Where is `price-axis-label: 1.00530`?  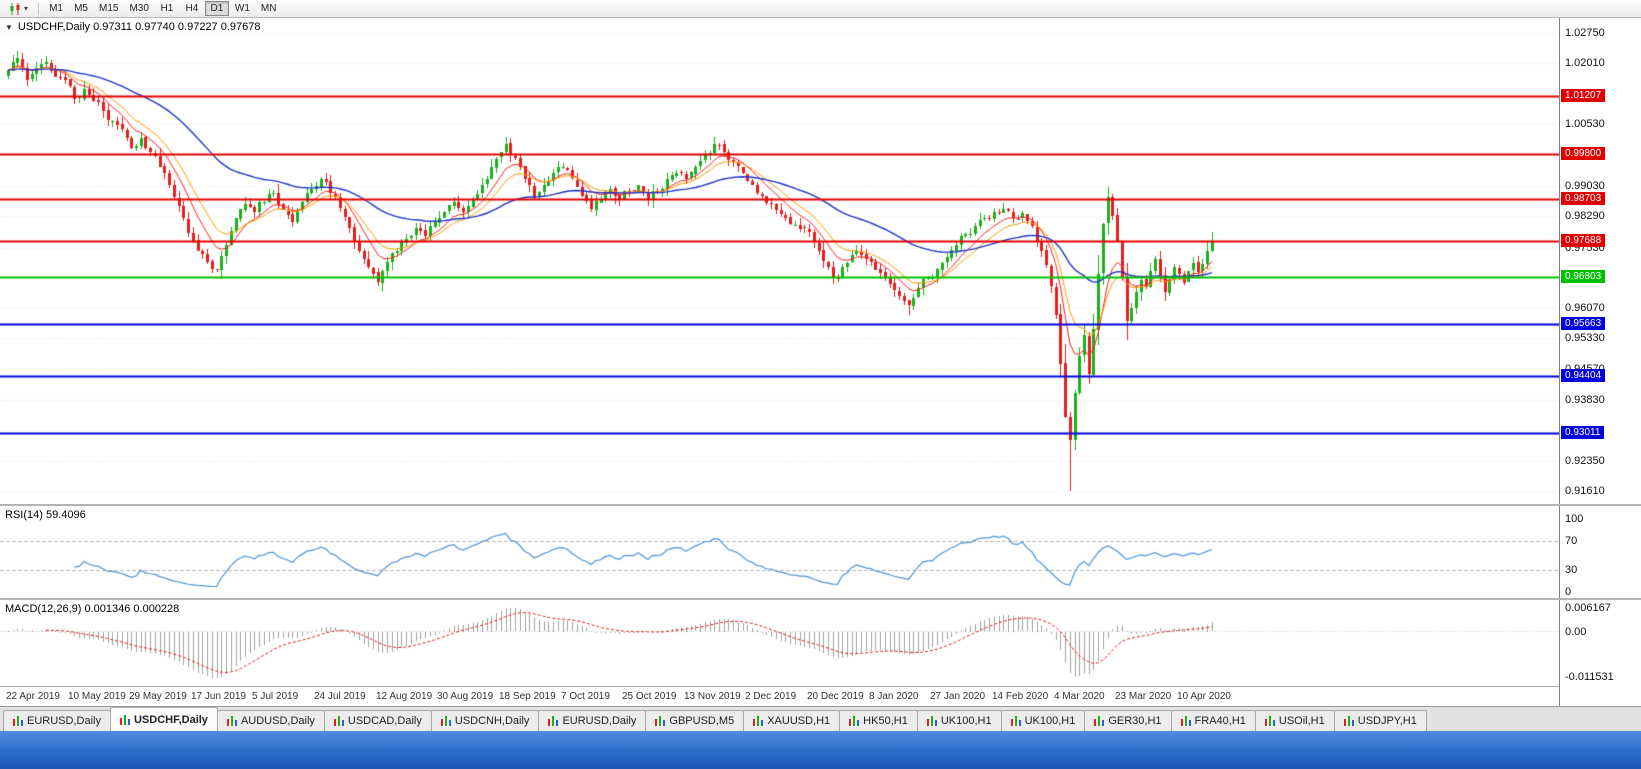 price-axis-label: 1.00530 is located at coordinates (1585, 124).